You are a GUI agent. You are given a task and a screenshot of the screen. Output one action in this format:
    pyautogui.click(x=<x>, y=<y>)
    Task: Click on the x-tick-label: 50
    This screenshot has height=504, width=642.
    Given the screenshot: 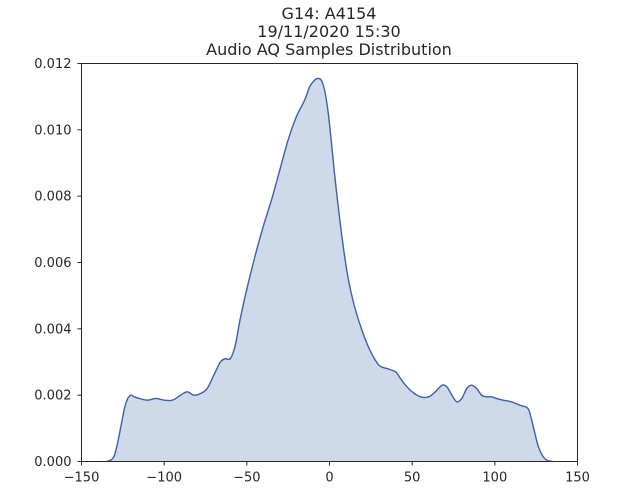 What is the action you would take?
    pyautogui.click(x=412, y=478)
    